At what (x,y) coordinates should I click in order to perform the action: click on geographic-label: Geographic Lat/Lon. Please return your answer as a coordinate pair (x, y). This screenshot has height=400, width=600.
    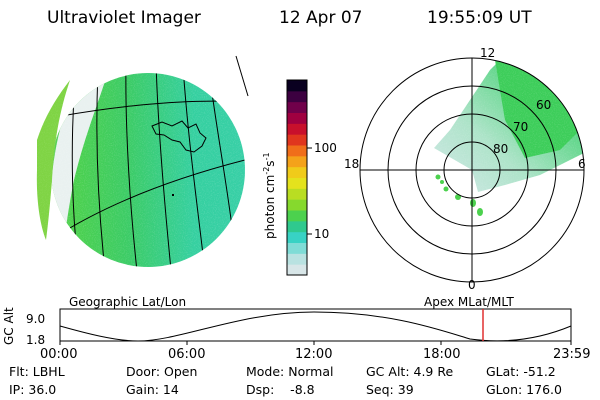
    Looking at the image, I should click on (128, 302).